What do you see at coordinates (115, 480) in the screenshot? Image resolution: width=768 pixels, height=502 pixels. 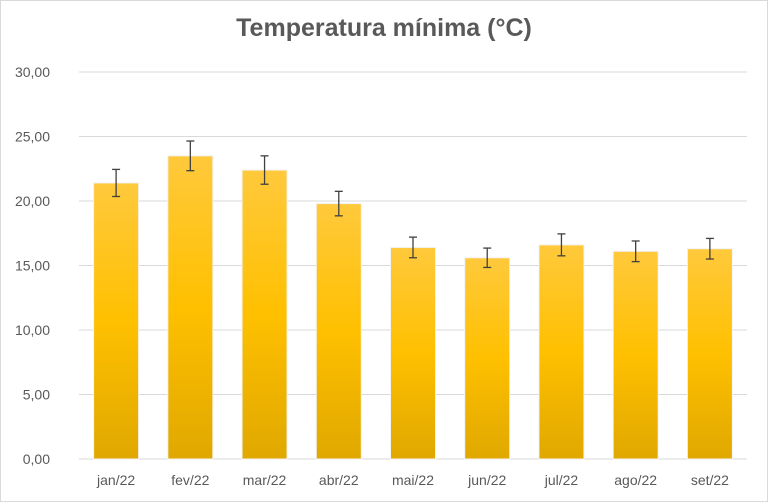 I see `x-tick-label: jan/22` at bounding box center [115, 480].